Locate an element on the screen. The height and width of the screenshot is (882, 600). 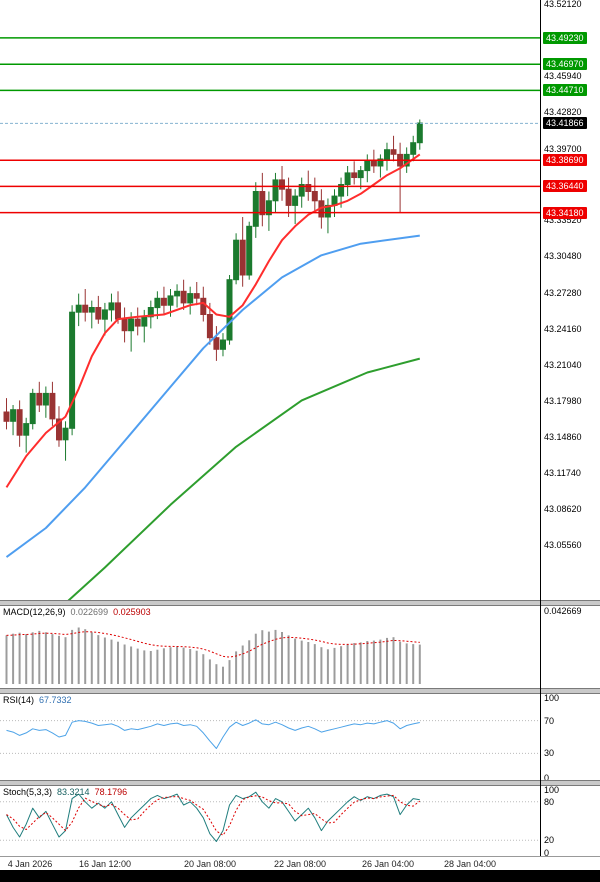
price-axis-label: 43.11740 is located at coordinates (562, 473).